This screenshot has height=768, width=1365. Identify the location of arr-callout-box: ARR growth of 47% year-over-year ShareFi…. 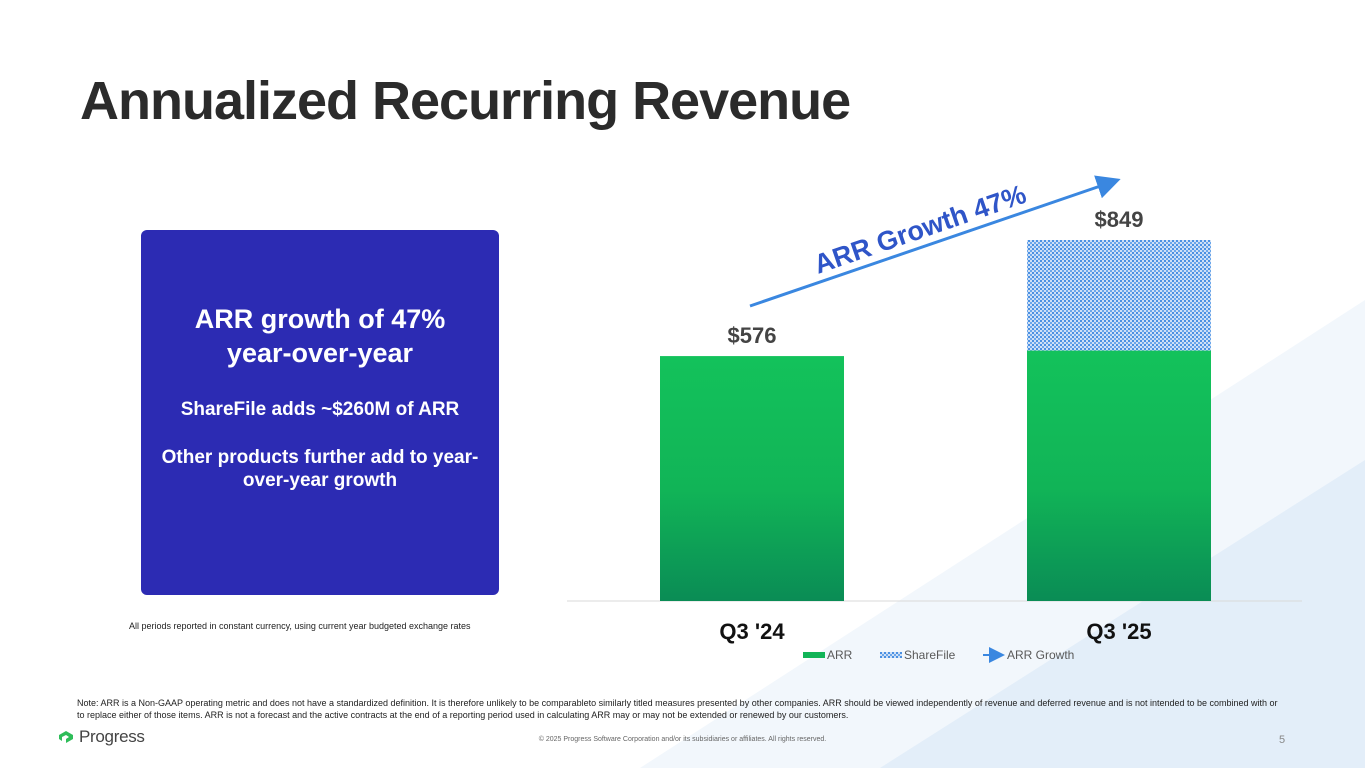
(320, 412).